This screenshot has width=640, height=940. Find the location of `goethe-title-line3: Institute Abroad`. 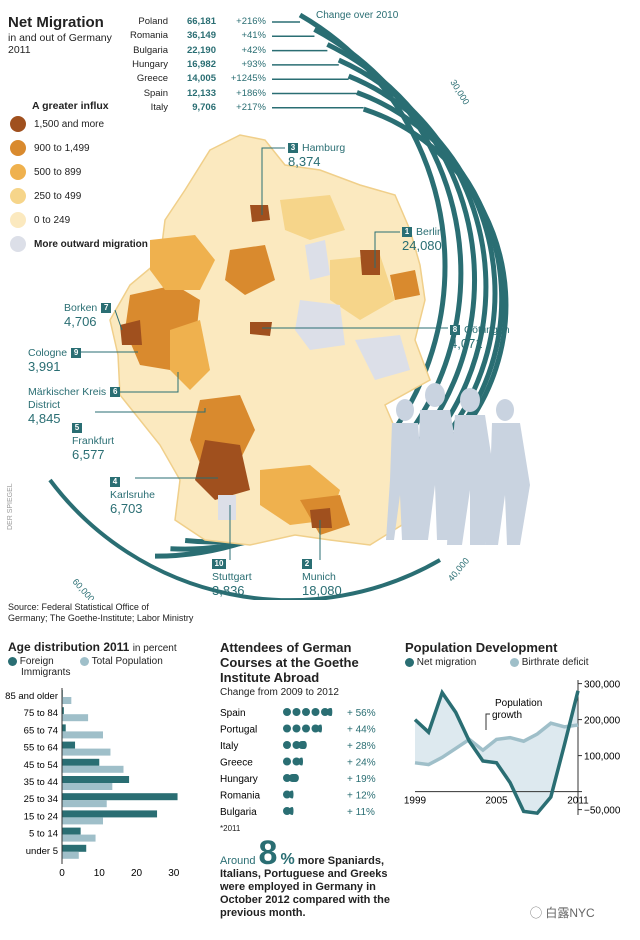

goethe-title-line3: Institute Abroad is located at coordinates (270, 677).